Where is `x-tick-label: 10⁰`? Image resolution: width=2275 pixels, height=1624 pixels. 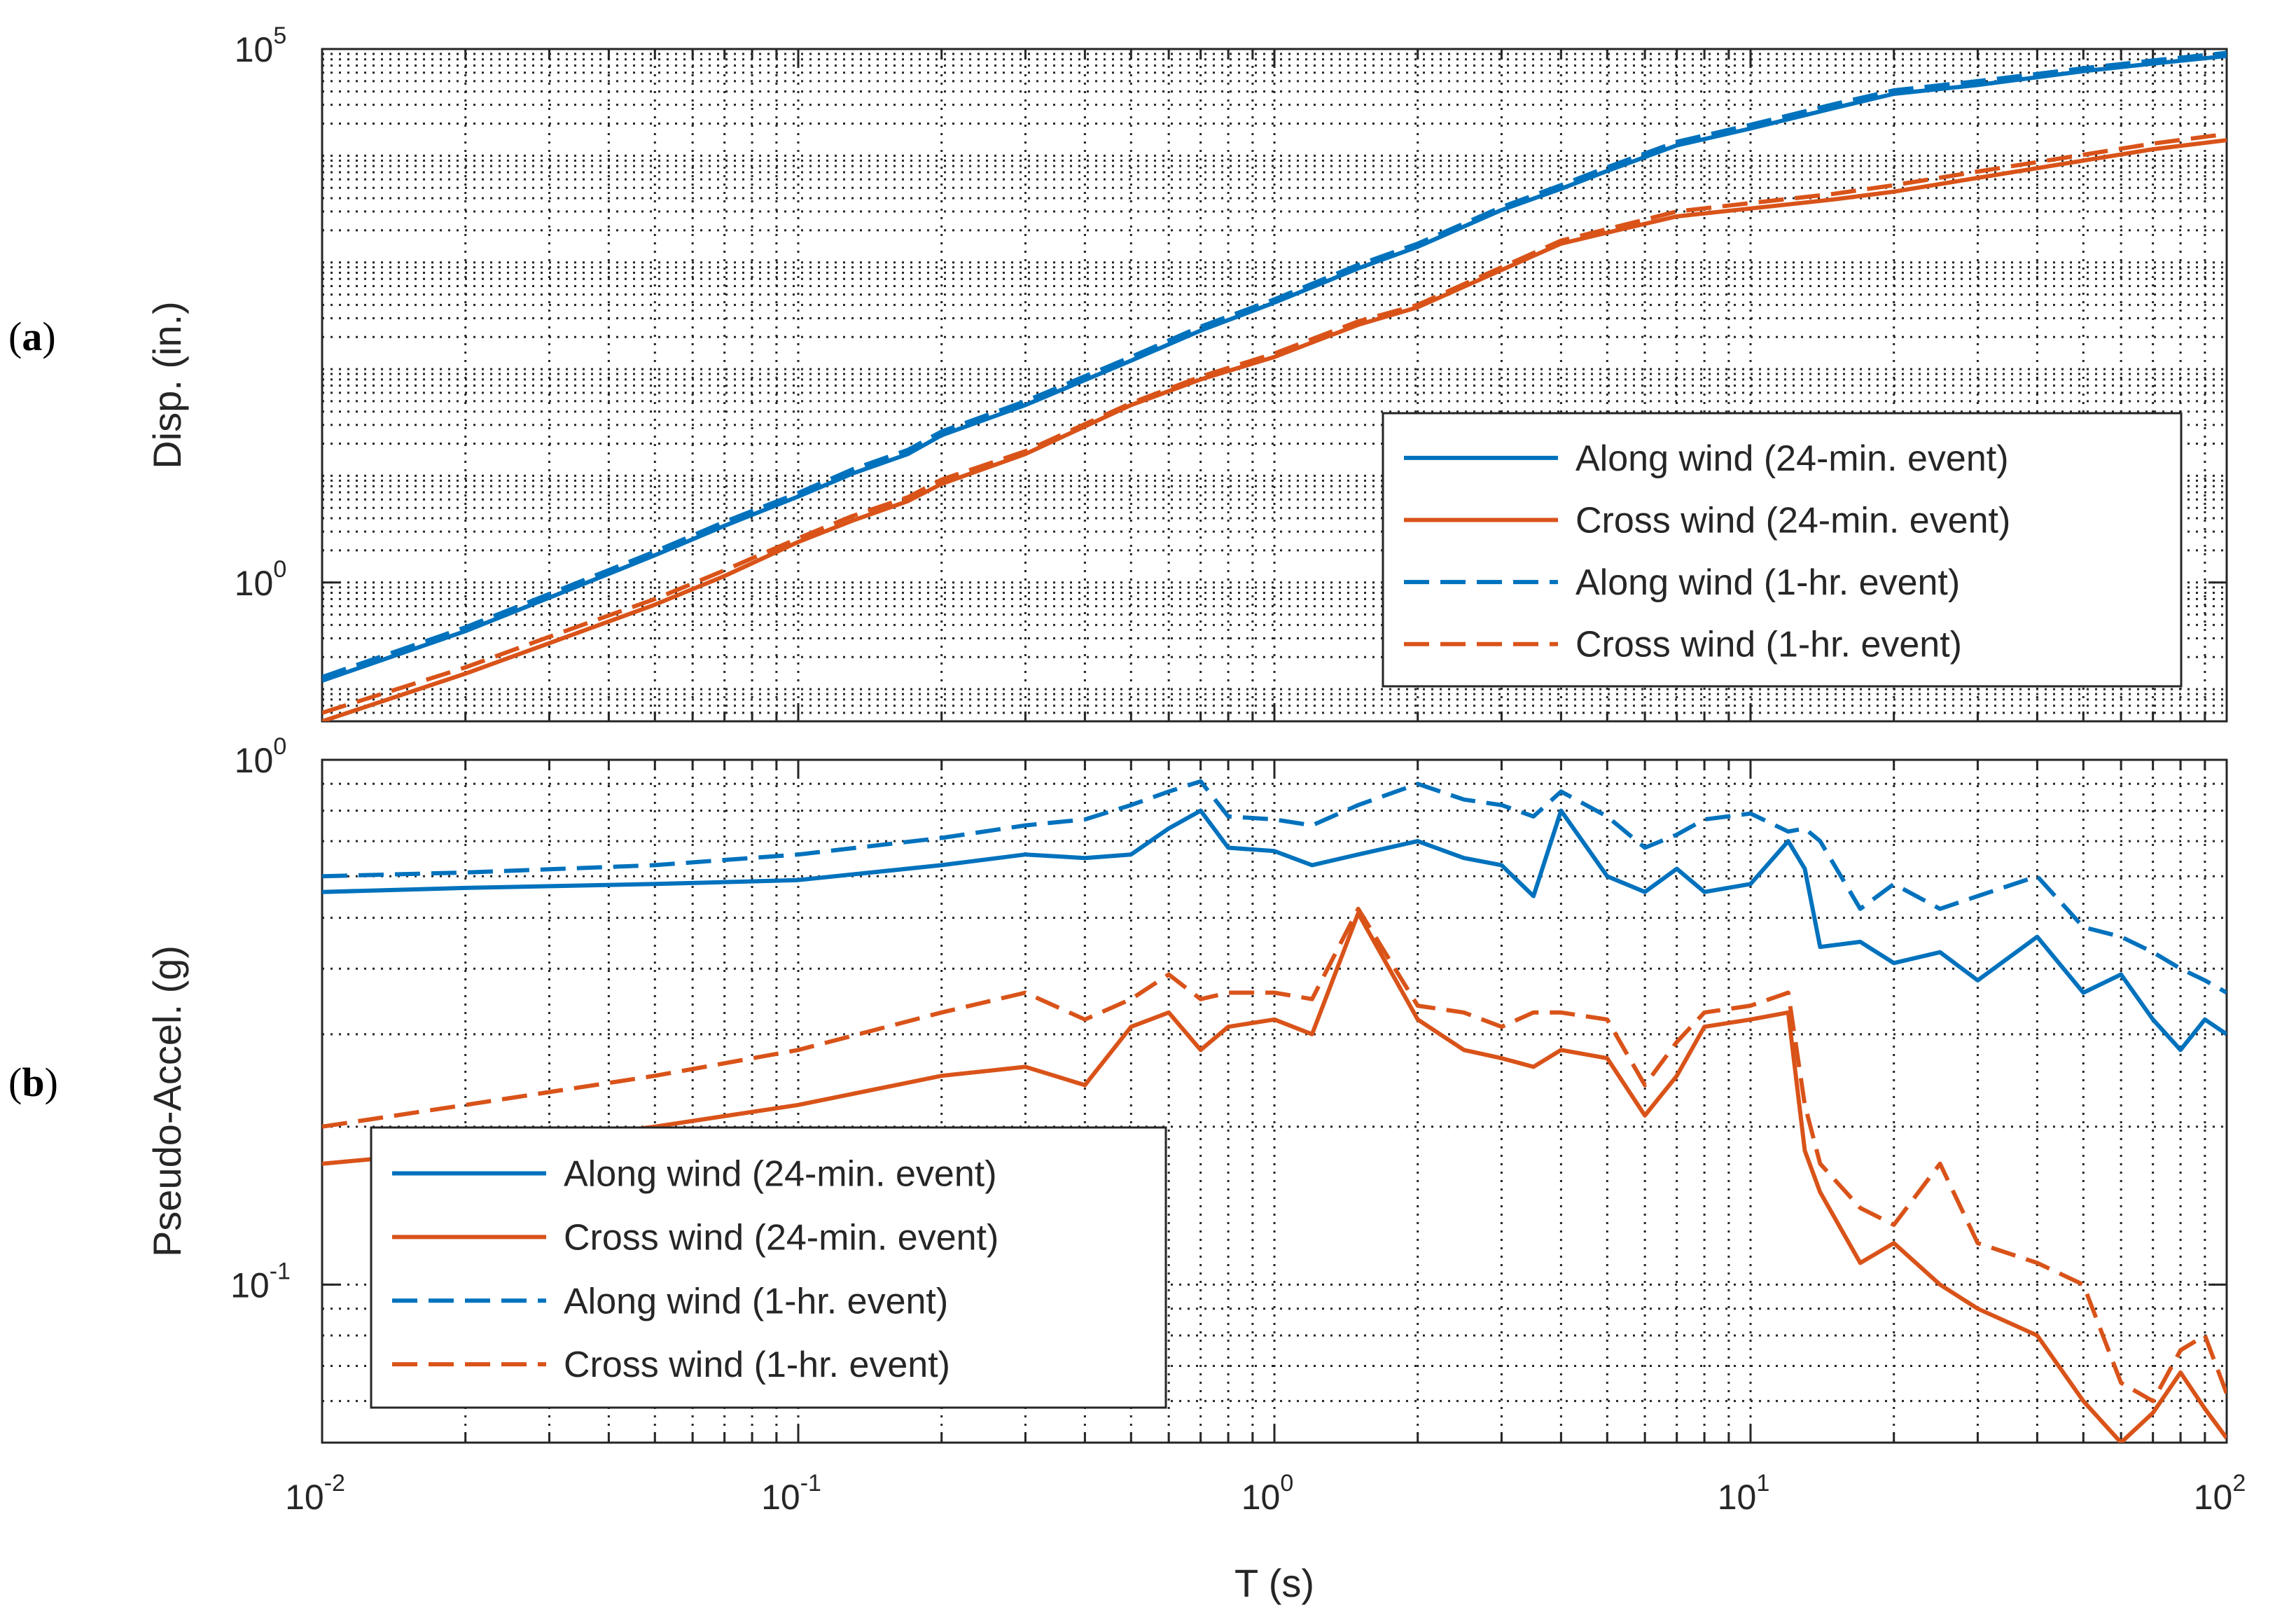
x-tick-label: 10⁰ is located at coordinates (1267, 1493).